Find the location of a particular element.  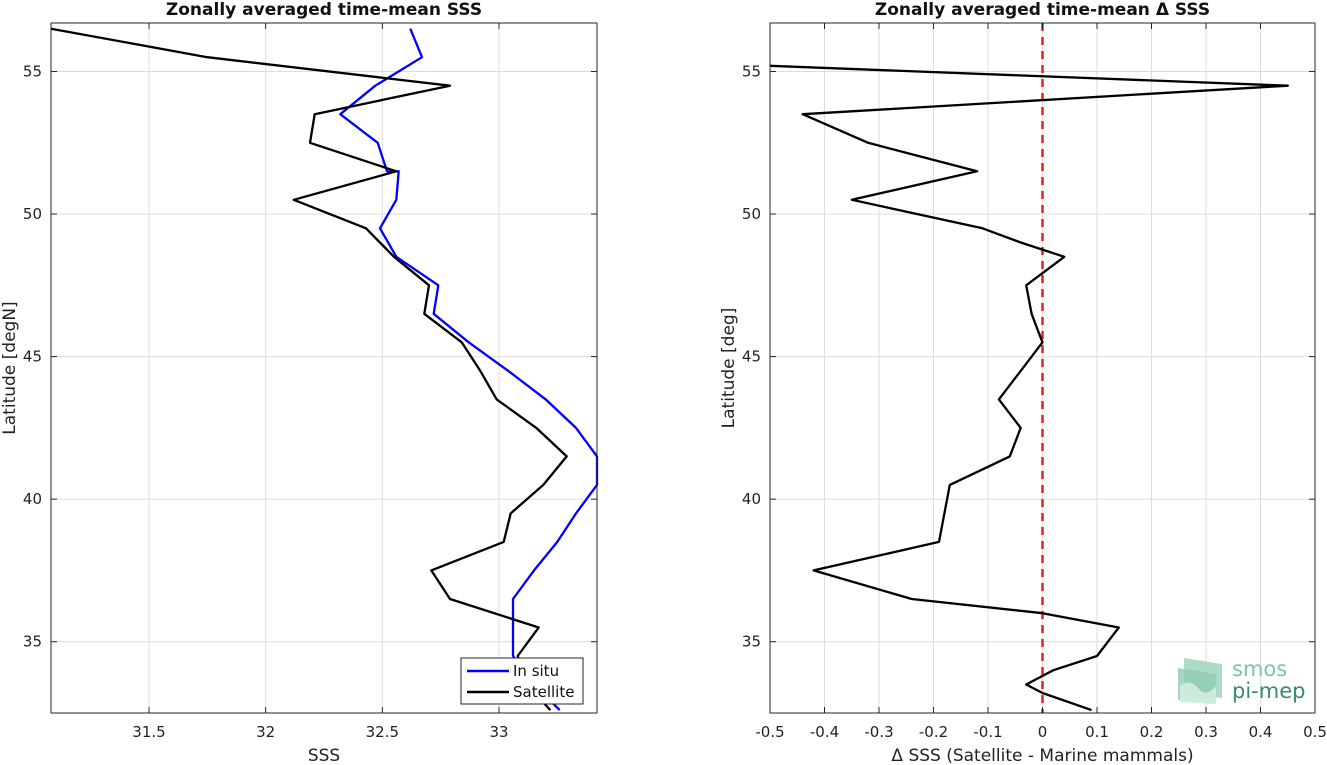

logo-text-pi-mep: pi-mep is located at coordinates (1268, 691).